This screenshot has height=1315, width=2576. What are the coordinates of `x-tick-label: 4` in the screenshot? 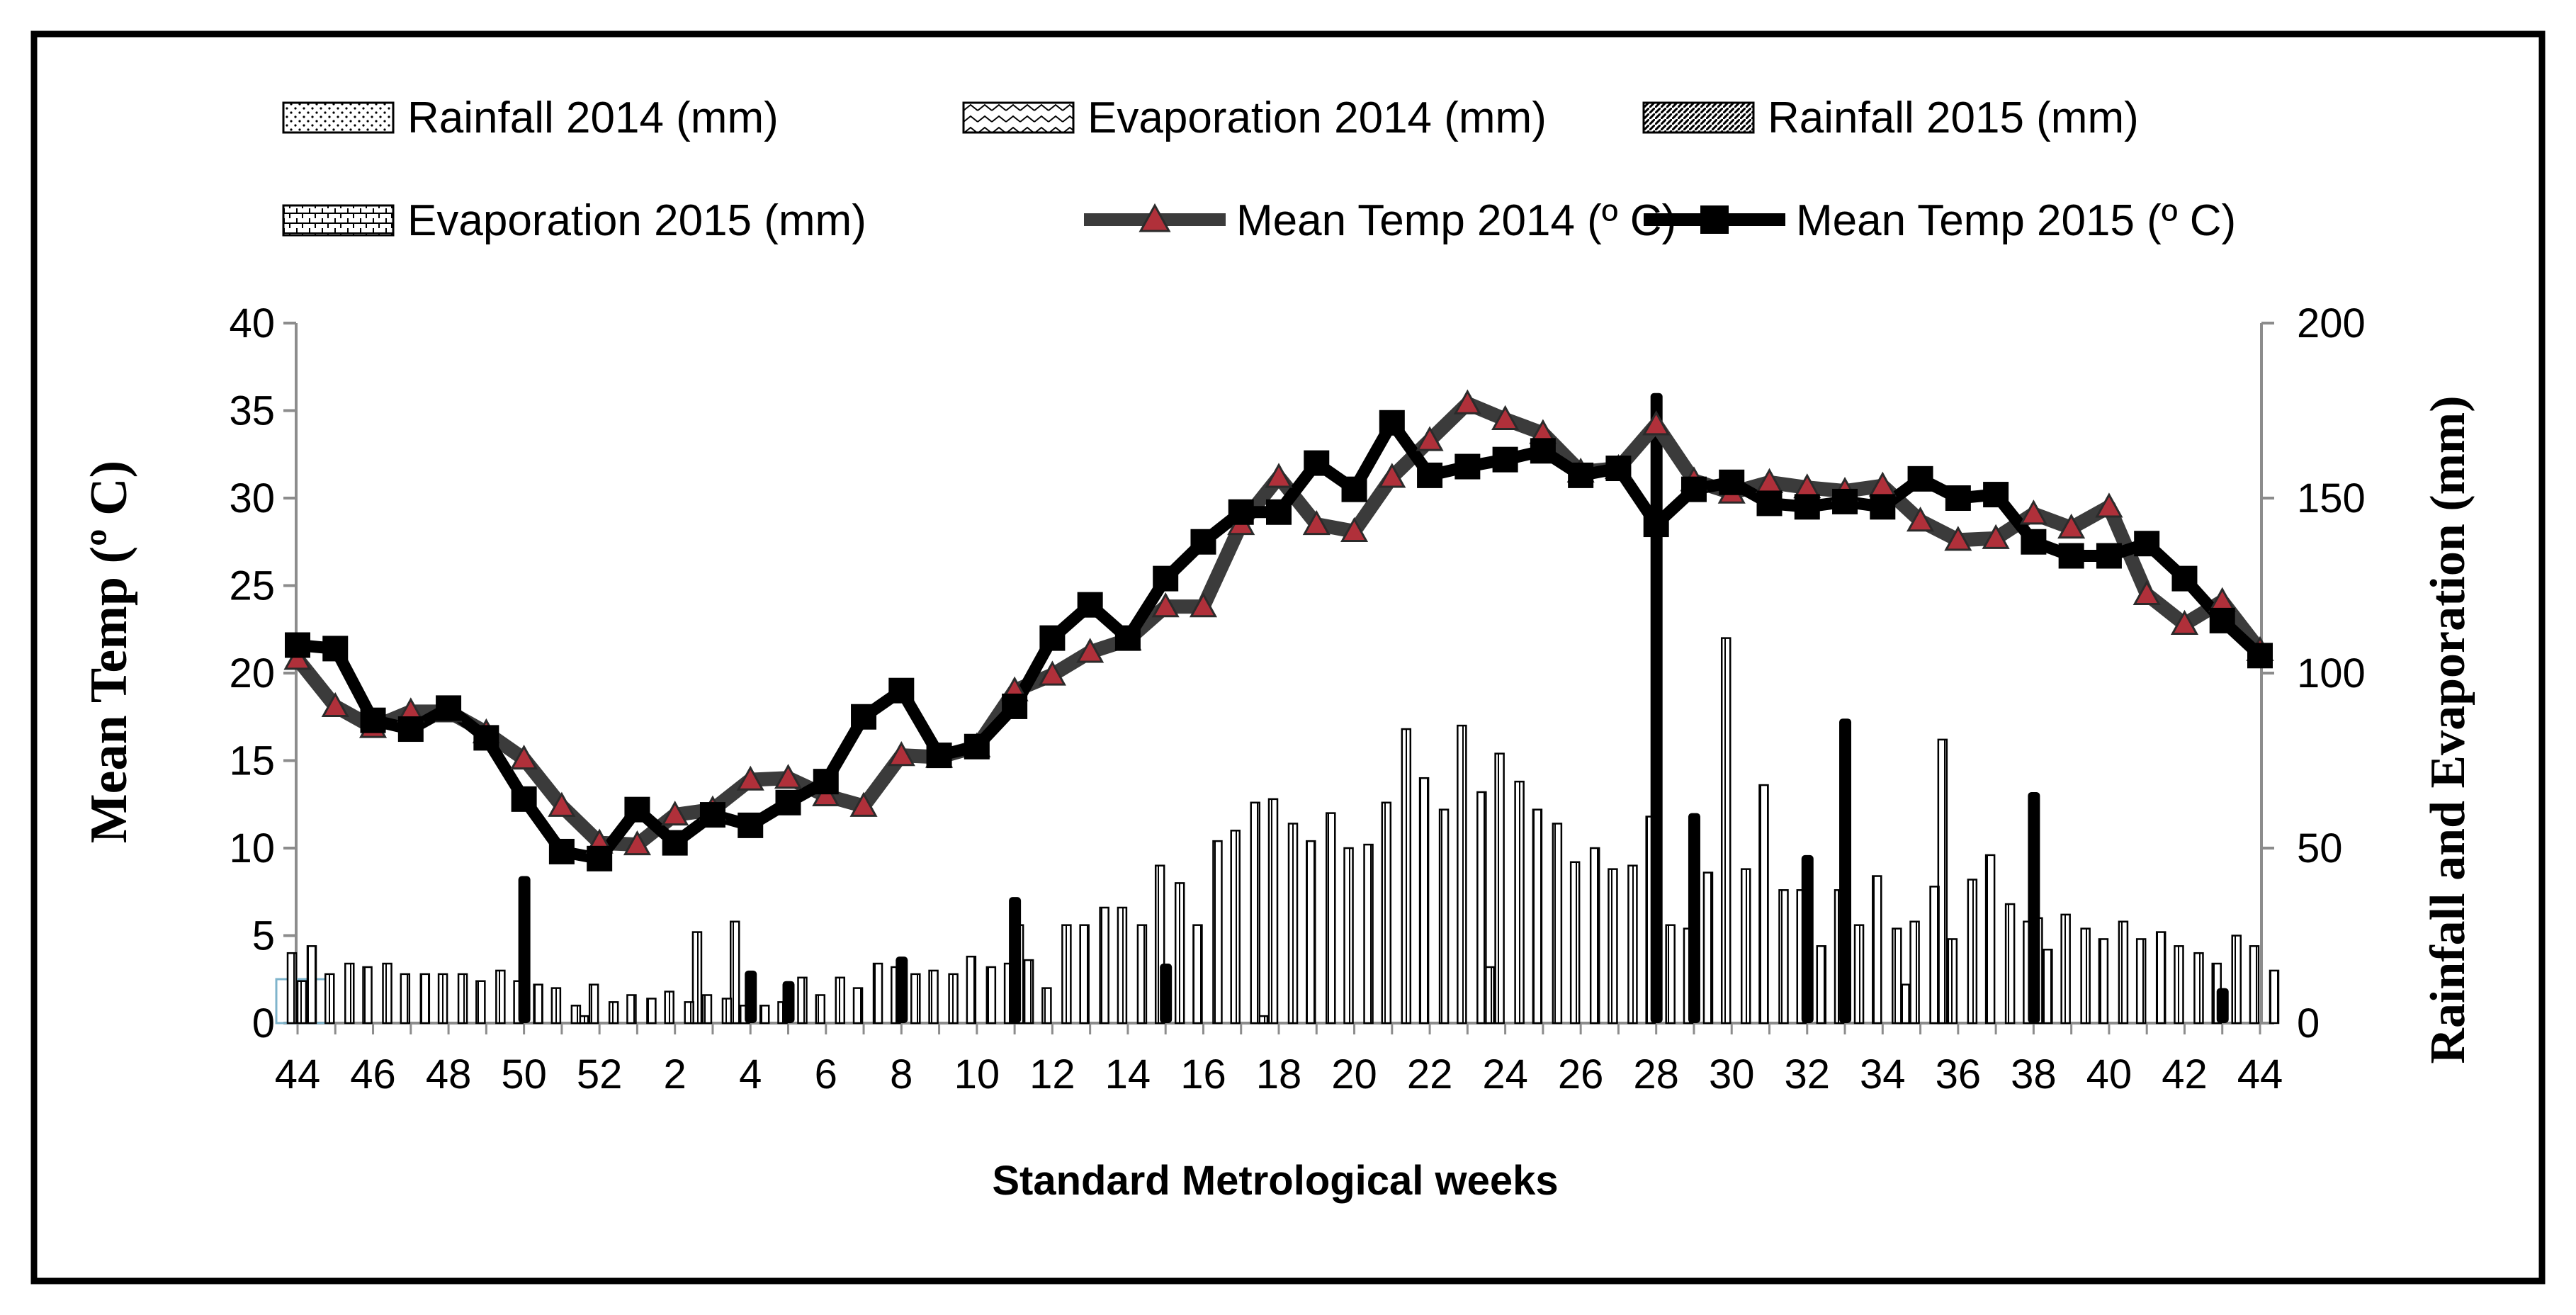 It's located at (750, 1074).